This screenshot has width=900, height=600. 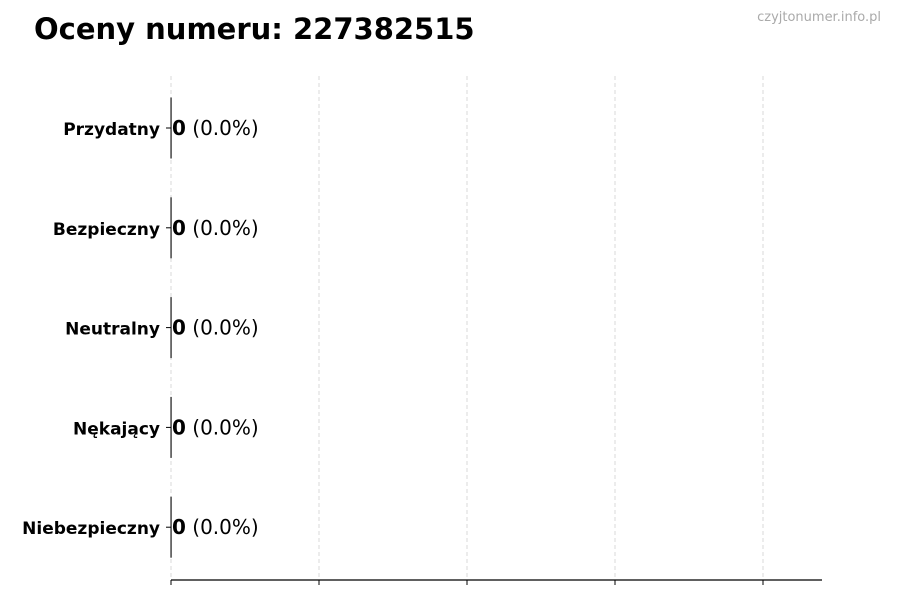 What do you see at coordinates (112, 330) in the screenshot?
I see `y-tick-label: Neutralny` at bounding box center [112, 330].